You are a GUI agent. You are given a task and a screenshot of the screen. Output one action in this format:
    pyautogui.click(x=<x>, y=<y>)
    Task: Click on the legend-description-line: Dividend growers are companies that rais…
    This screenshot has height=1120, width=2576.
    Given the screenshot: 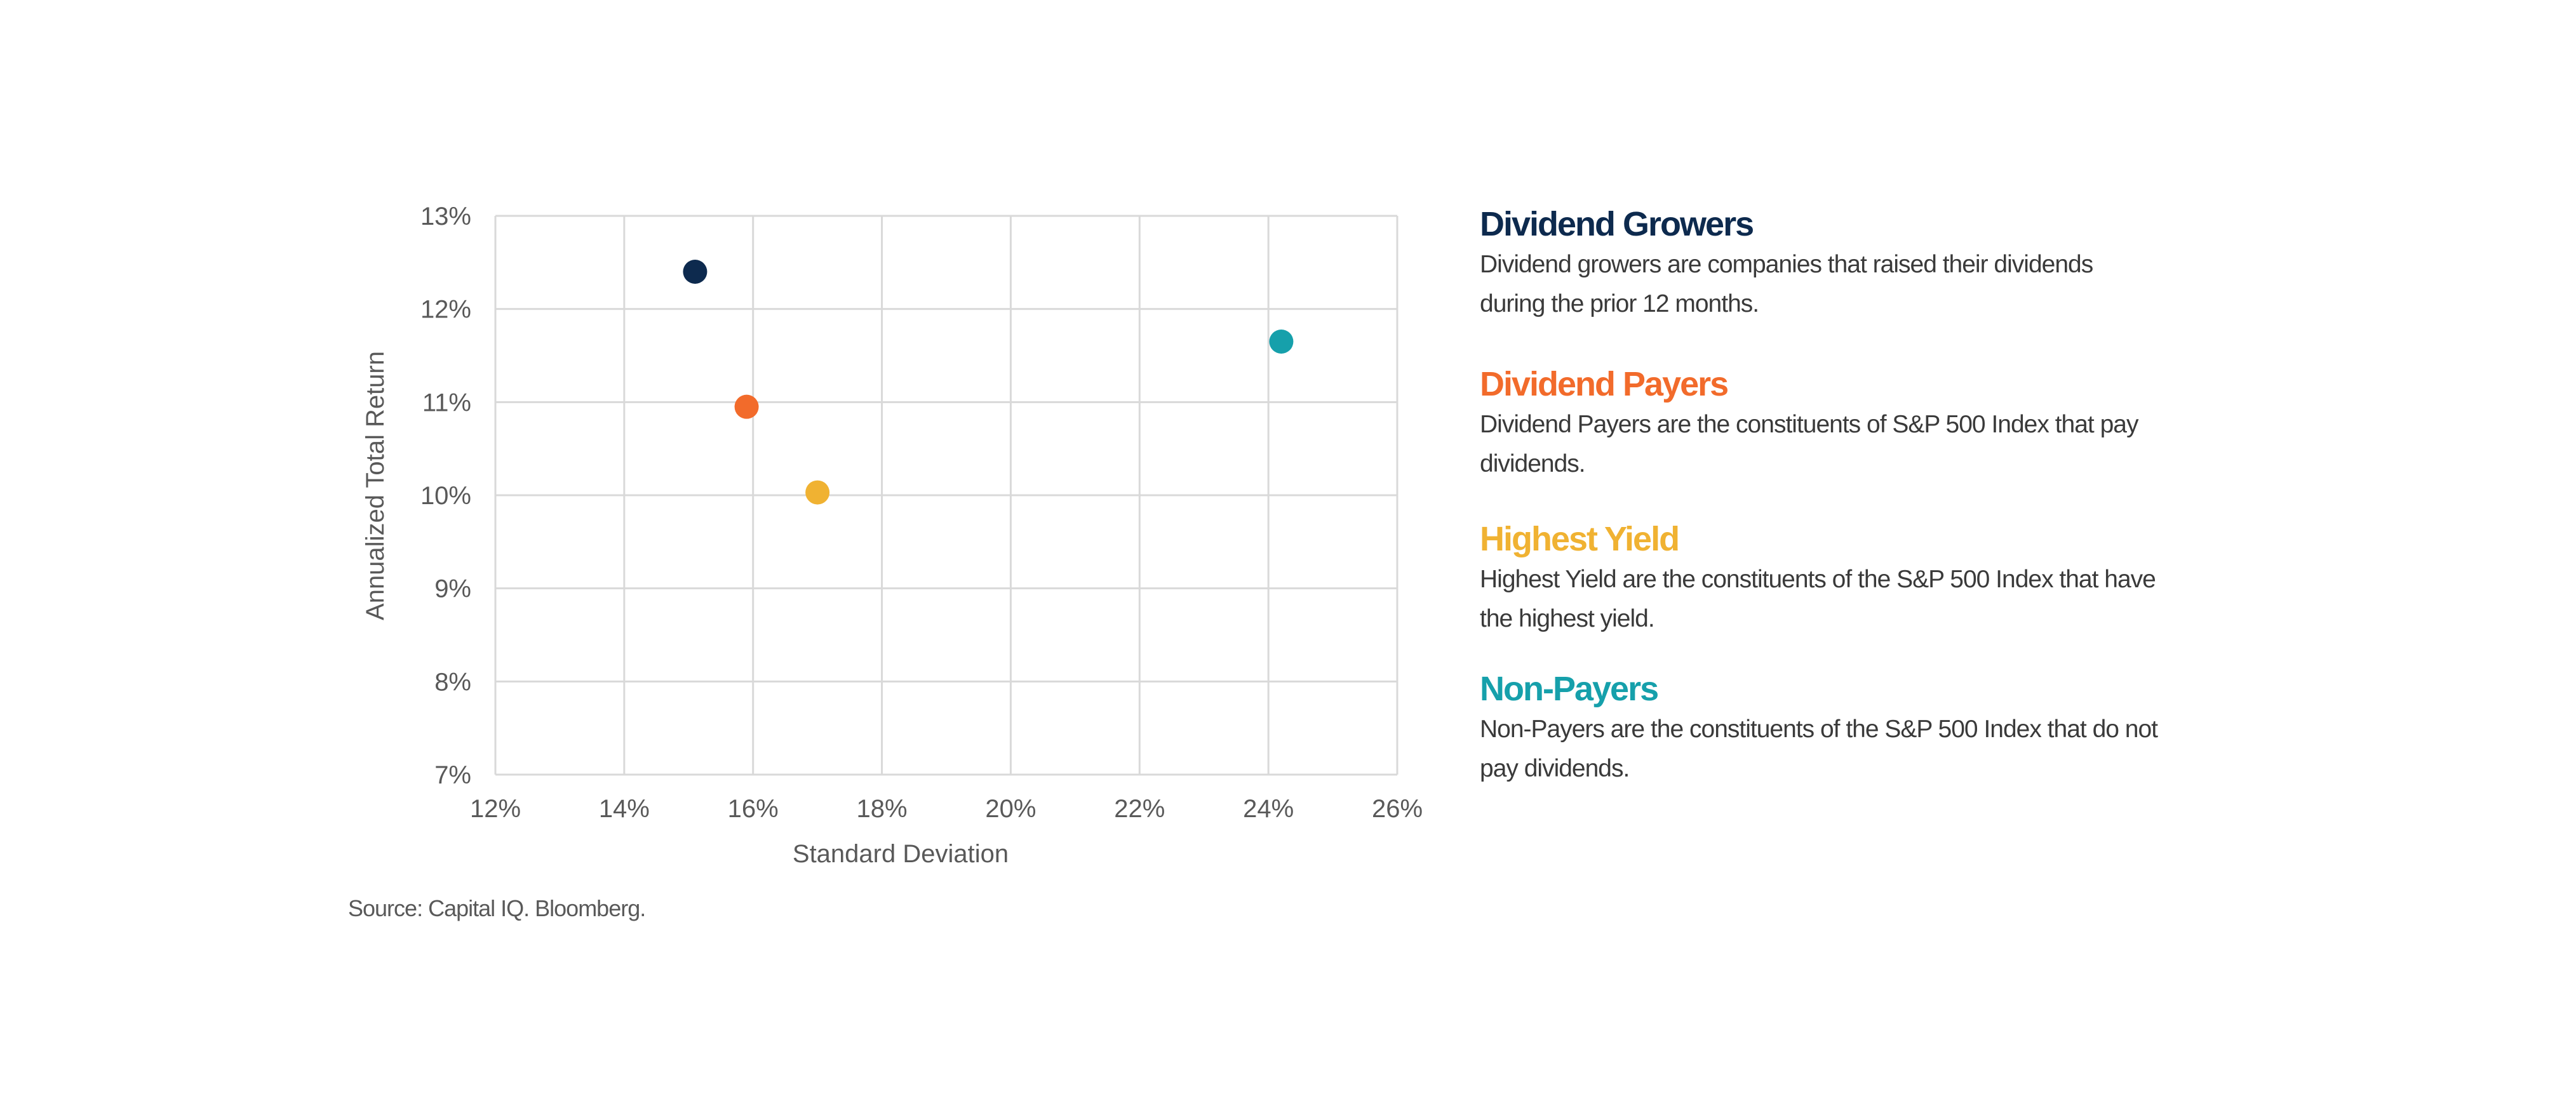 What is the action you would take?
    pyautogui.click(x=1786, y=264)
    